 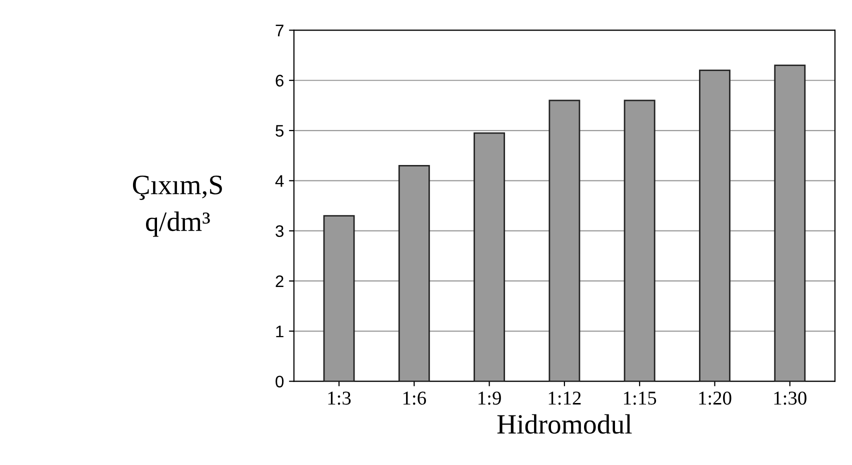 What do you see at coordinates (280, 80) in the screenshot?
I see `y-tick-label: 6` at bounding box center [280, 80].